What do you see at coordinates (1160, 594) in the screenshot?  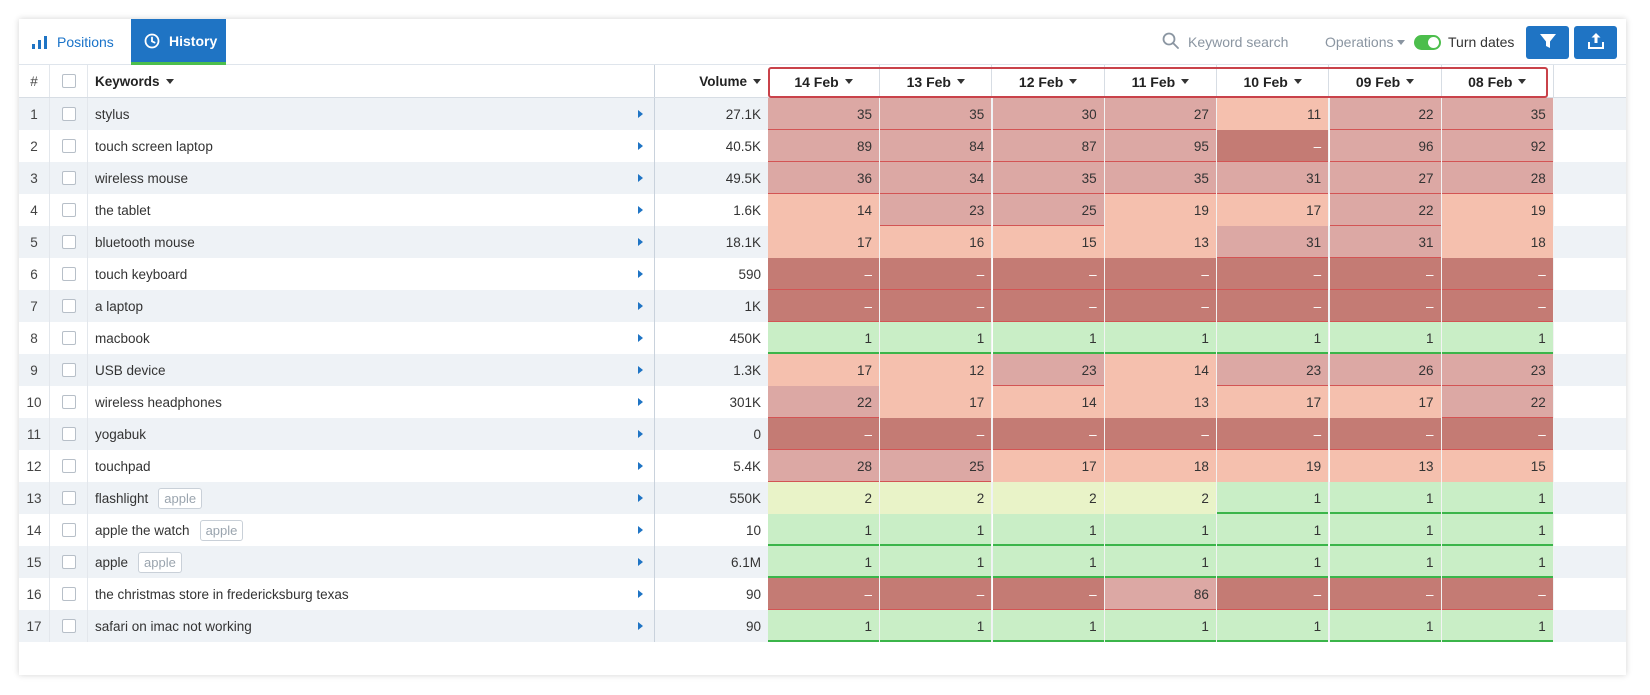 I see `position-cell: 86` at bounding box center [1160, 594].